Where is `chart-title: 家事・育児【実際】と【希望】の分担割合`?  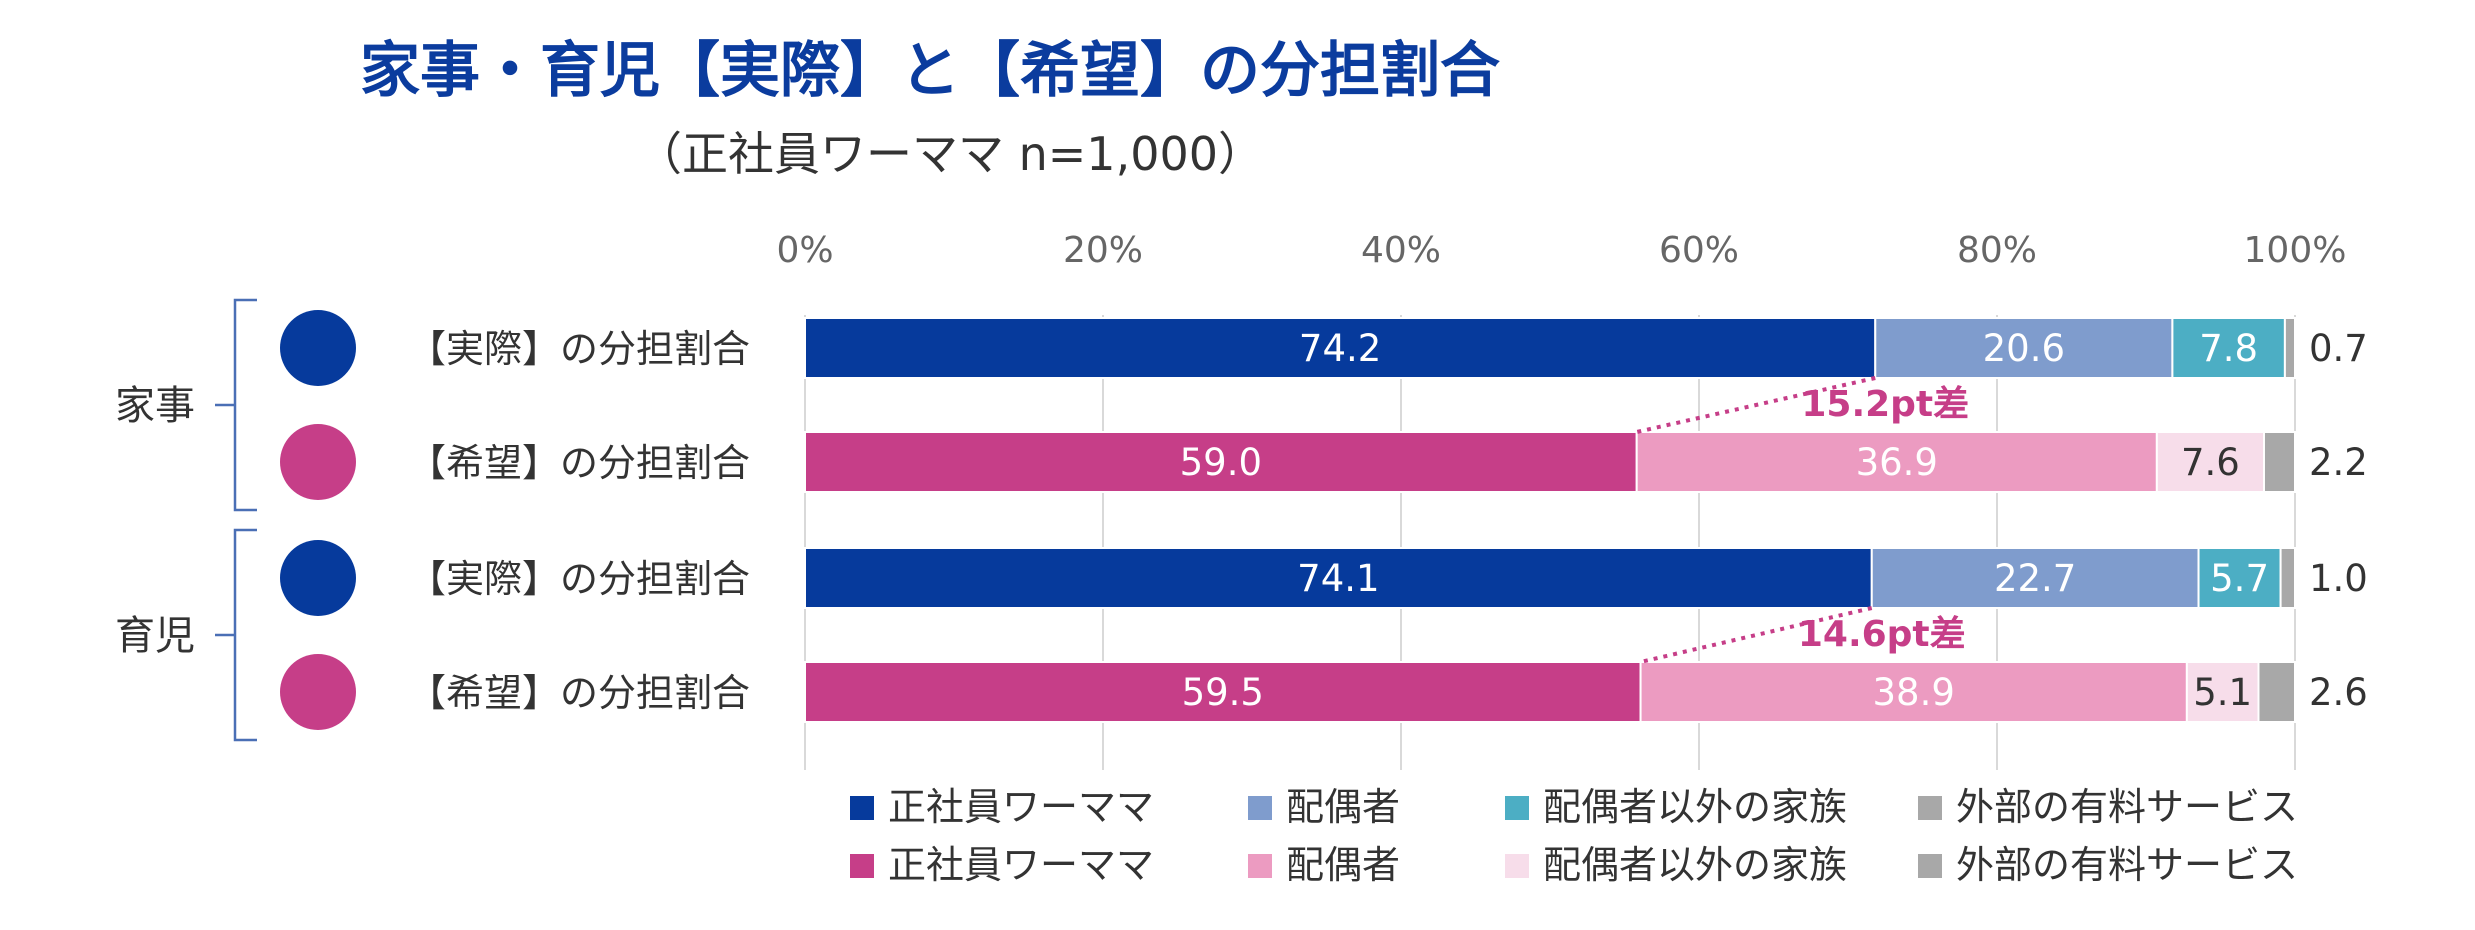 chart-title: 家事・育児【実際】と【希望】の分担割合 is located at coordinates (930, 71).